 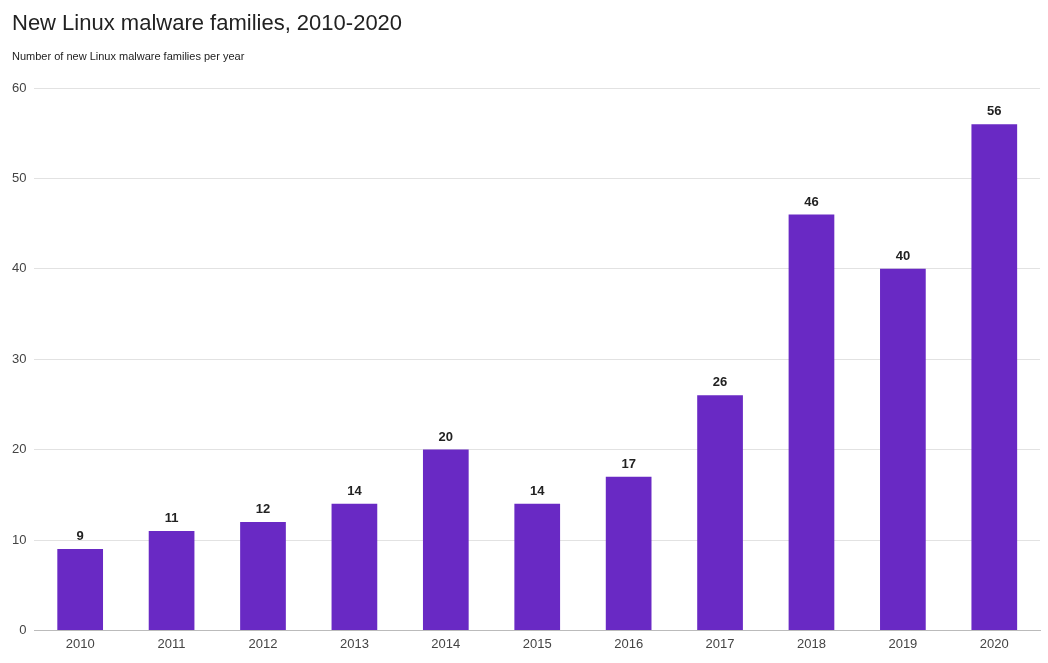 I want to click on data-label: 17, so click(x=628, y=463).